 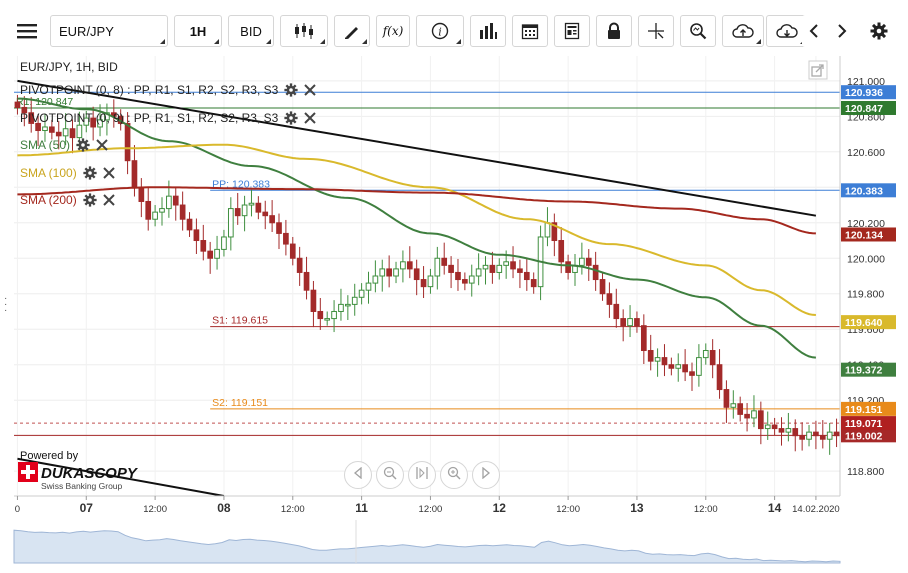 I want to click on bar-chart-icon, so click(x=488, y=31).